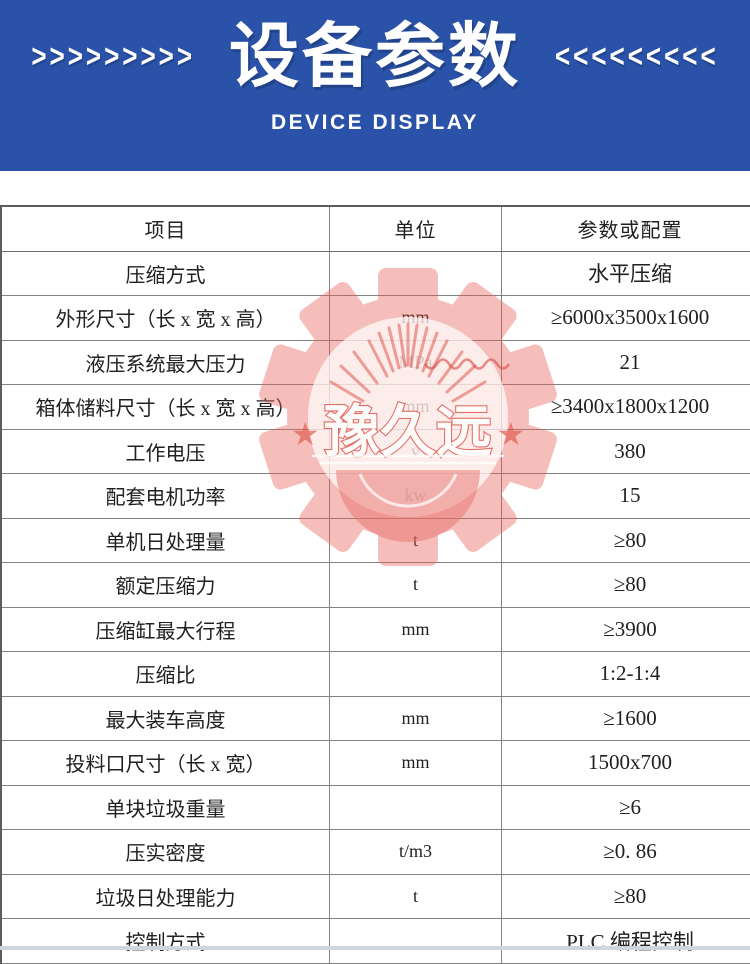 The width and height of the screenshot is (750, 964). What do you see at coordinates (166, 629) in the screenshot?
I see `cell-item: 压缩缸最大行程` at bounding box center [166, 629].